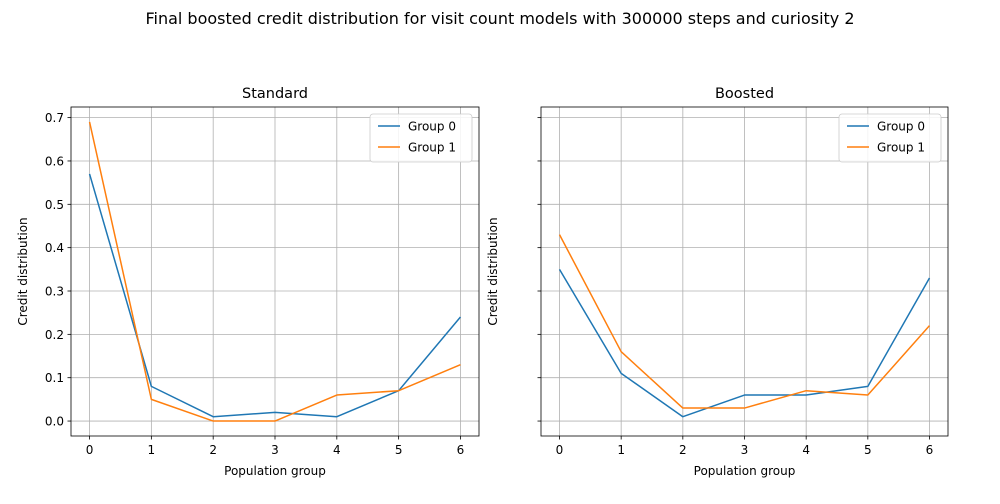 The image size is (1000, 504). What do you see at coordinates (54, 422) in the screenshot?
I see `y-tick-label: 0.0` at bounding box center [54, 422].